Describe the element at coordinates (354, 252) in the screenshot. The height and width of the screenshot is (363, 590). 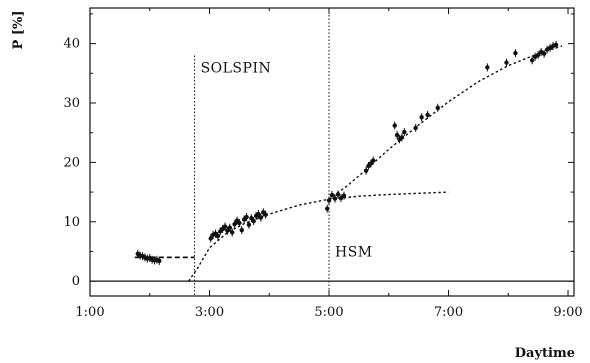
I see `marker-label: HSM` at that location.